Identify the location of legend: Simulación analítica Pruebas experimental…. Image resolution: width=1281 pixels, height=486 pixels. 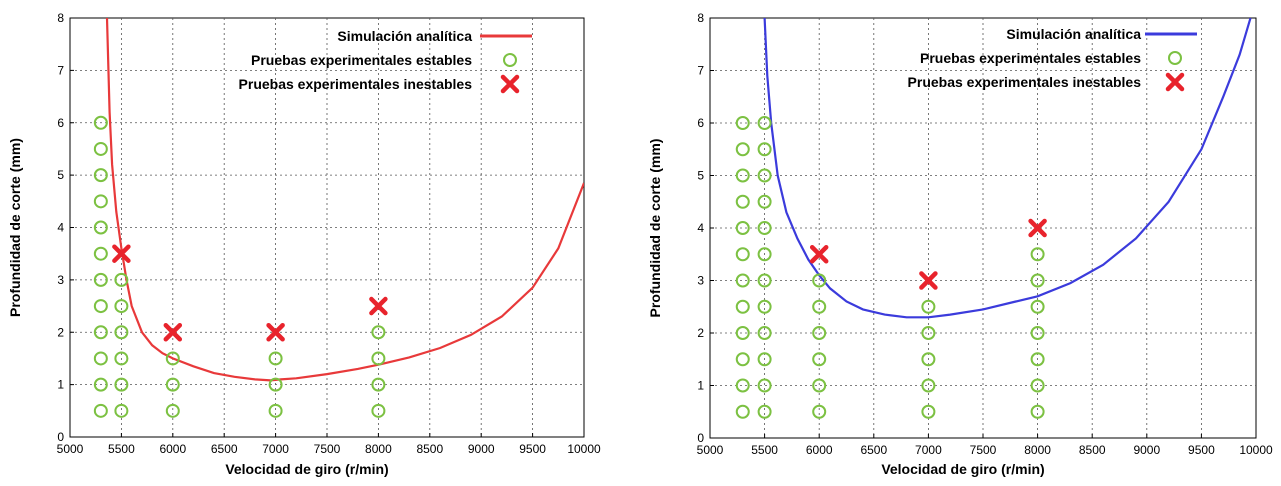
(385, 61).